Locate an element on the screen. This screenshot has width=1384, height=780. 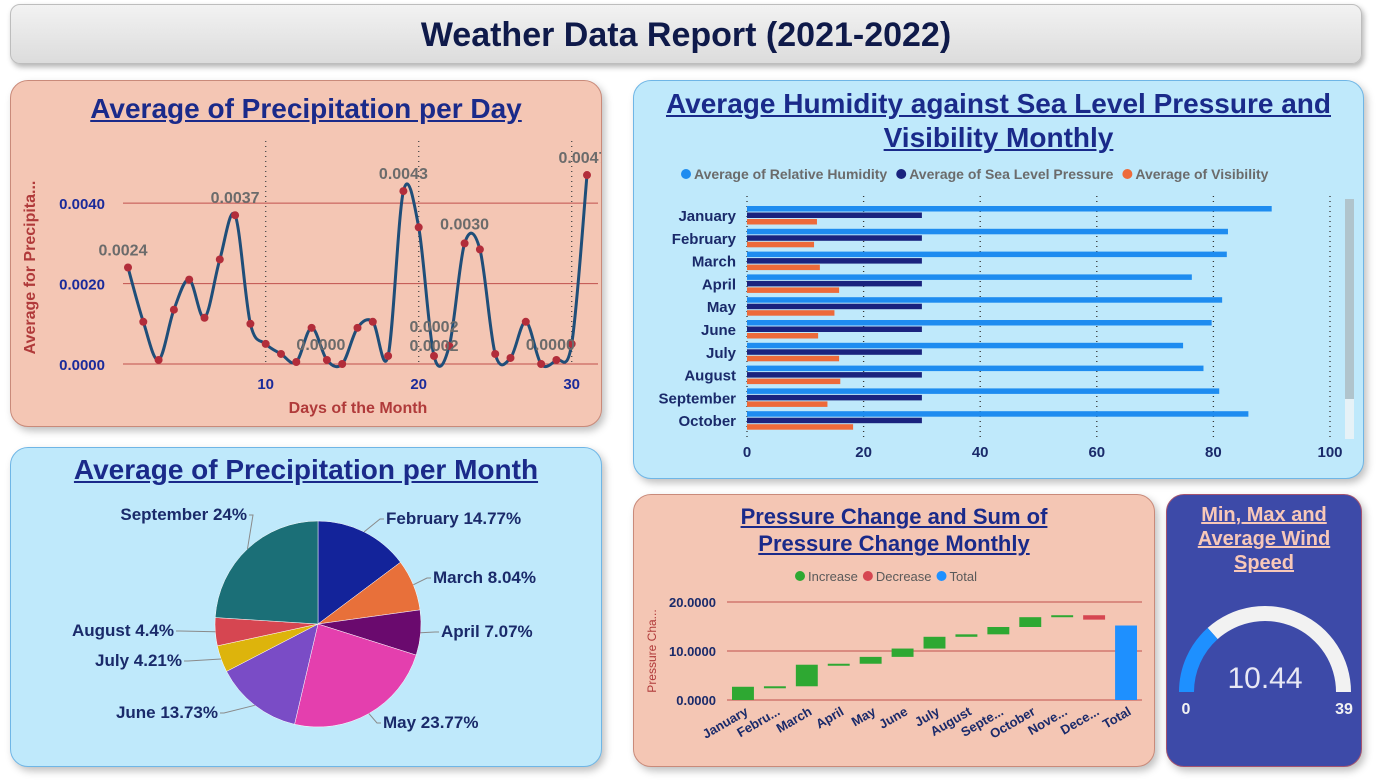
x-tick-label: Total is located at coordinates (1117, 718).